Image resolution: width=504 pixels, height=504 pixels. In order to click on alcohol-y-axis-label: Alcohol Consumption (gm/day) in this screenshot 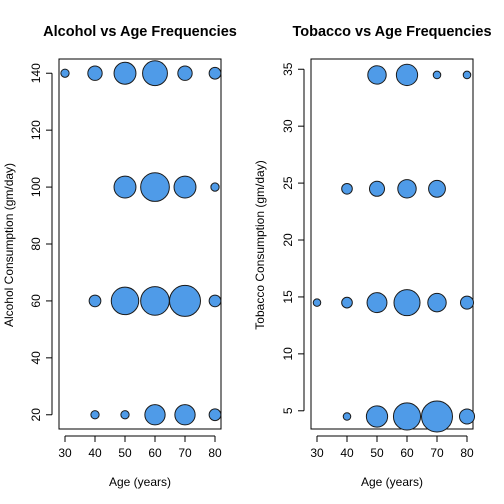, I will do `click(9, 245)`.